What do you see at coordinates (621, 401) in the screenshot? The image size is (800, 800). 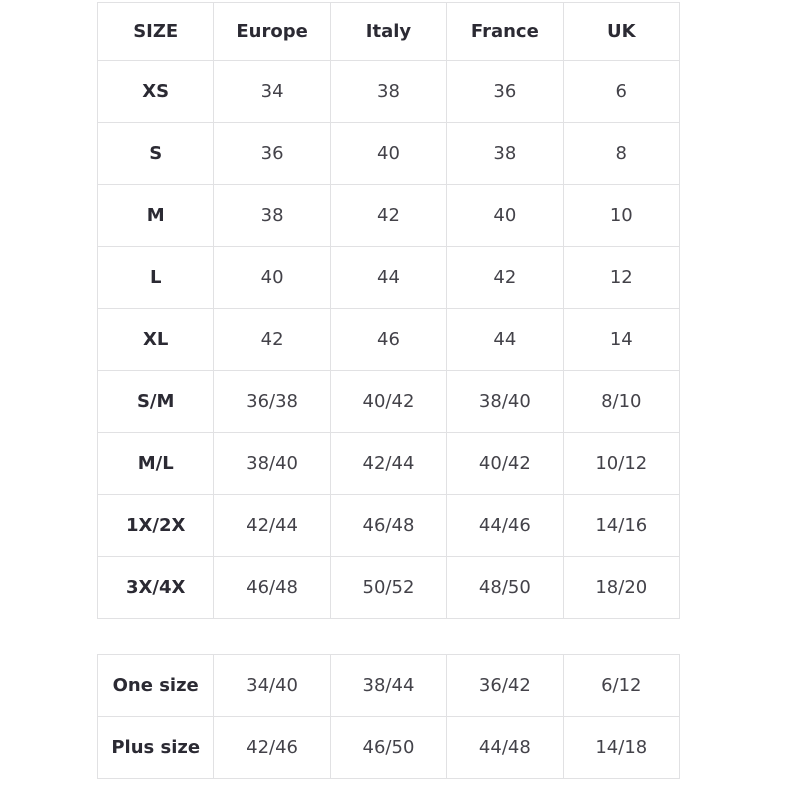 I see `cell-uk: 8/10` at bounding box center [621, 401].